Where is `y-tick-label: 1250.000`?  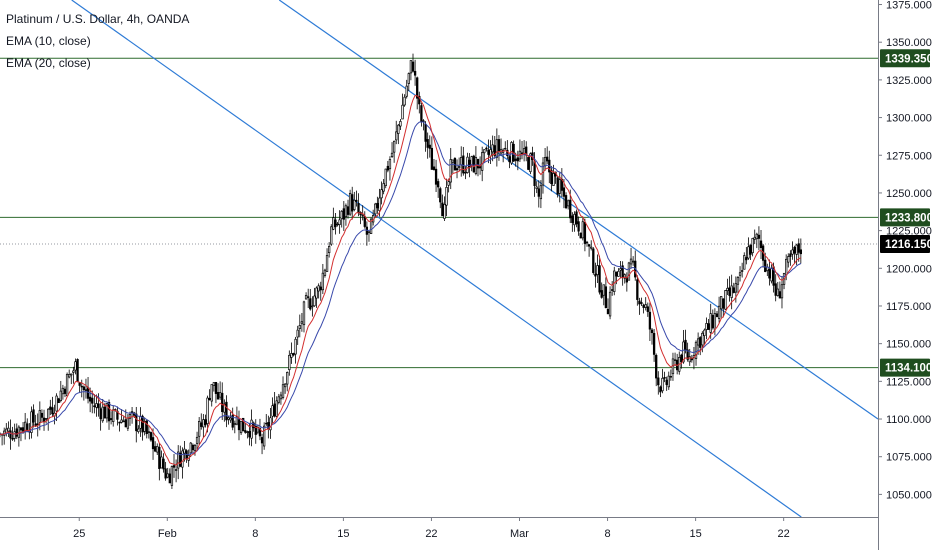 y-tick-label: 1250.000 is located at coordinates (909, 194).